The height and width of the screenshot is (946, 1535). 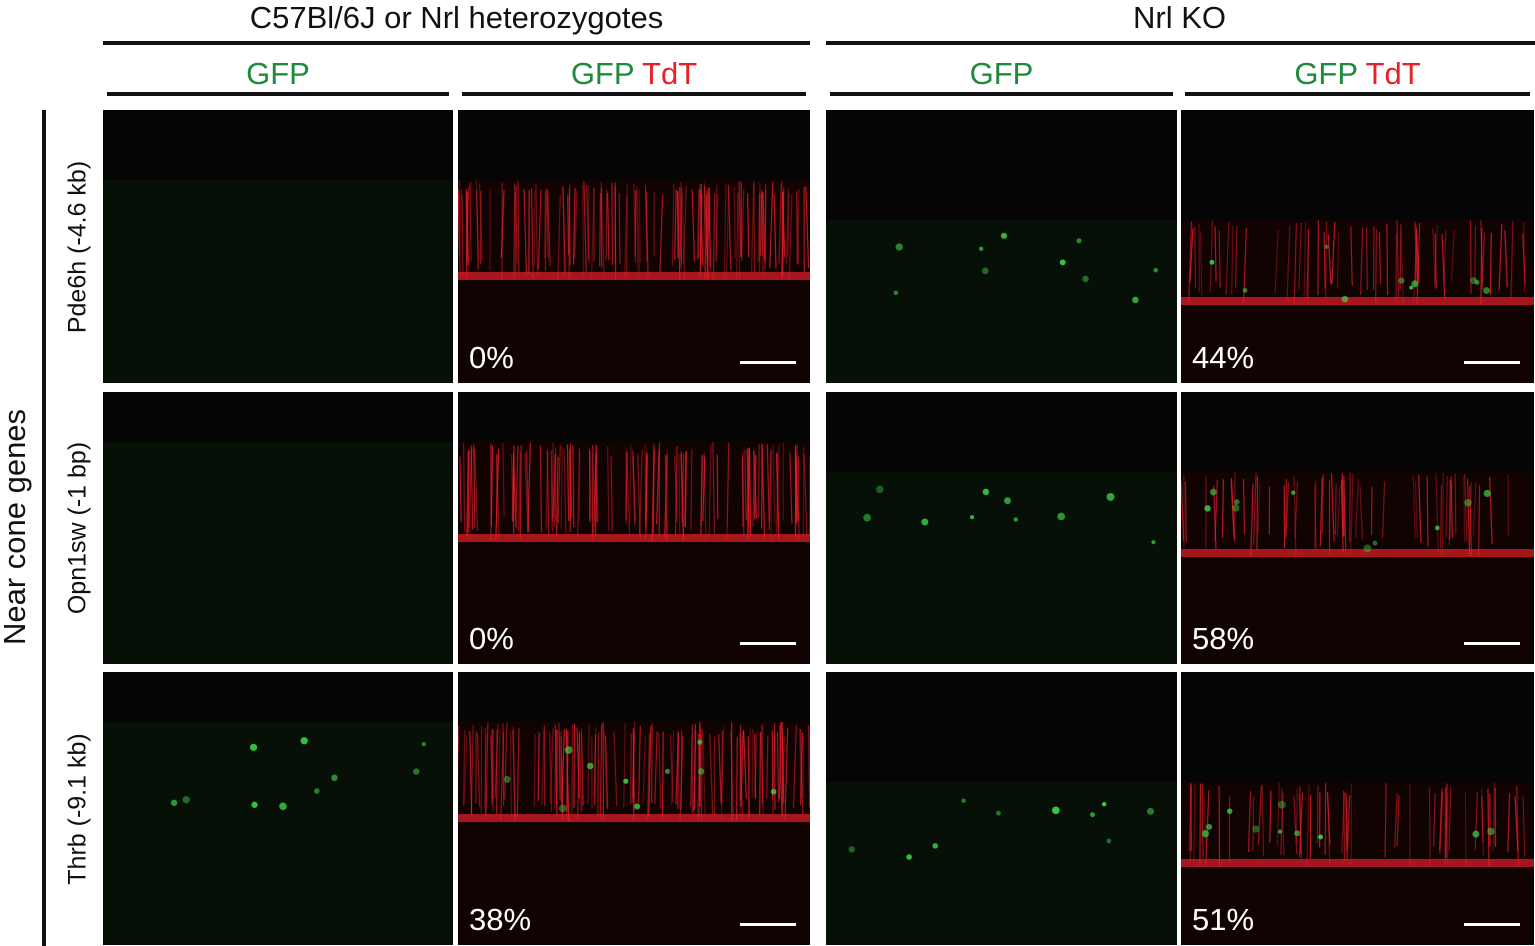 What do you see at coordinates (44, 528) in the screenshot?
I see `row-bracket-line` at bounding box center [44, 528].